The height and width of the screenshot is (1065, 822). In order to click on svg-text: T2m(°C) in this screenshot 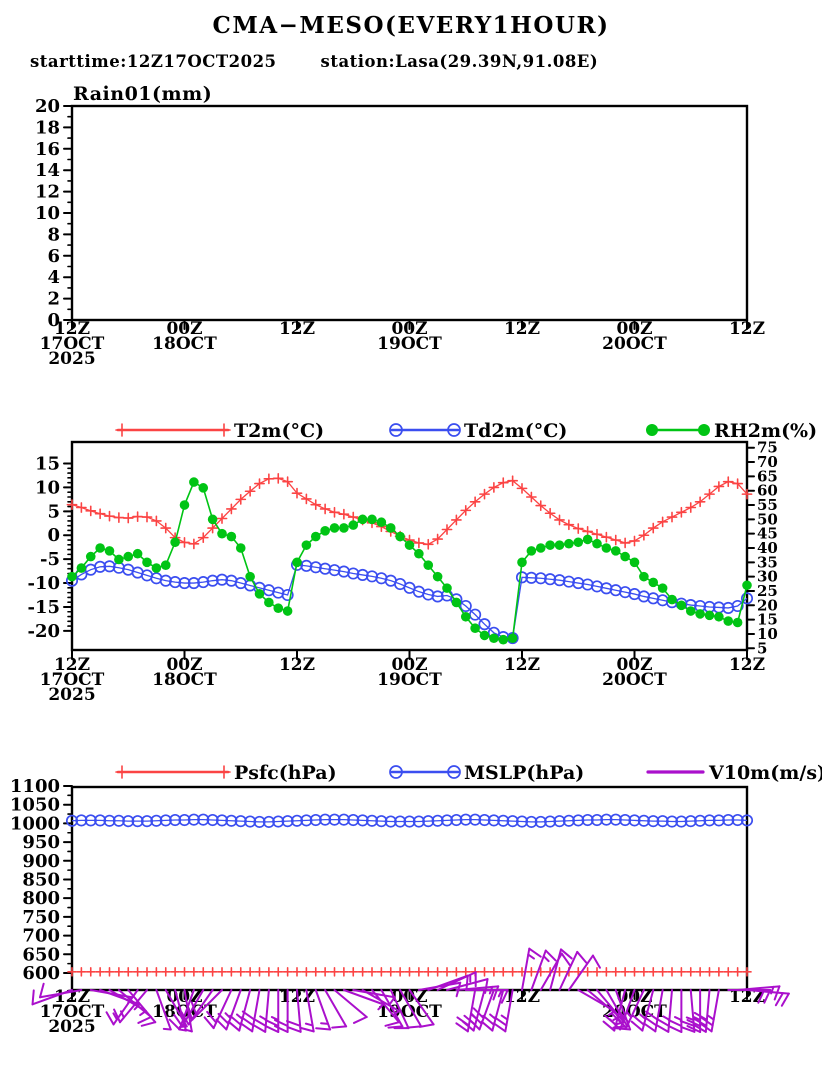, I will do `click(279, 431)`.